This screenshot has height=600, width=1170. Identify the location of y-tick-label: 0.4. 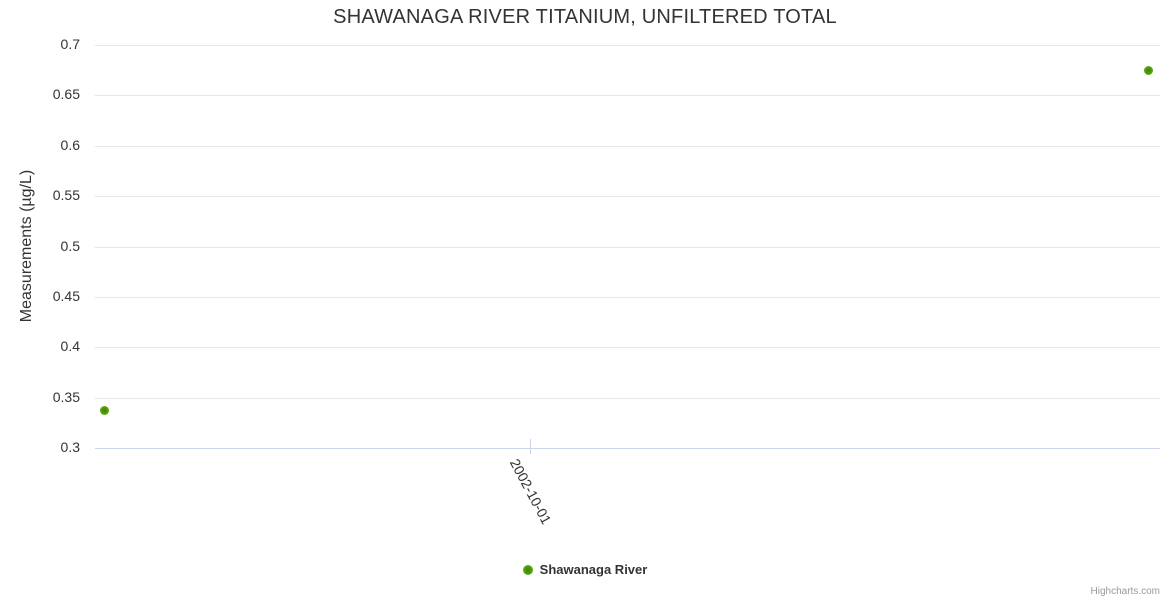
(70, 346).